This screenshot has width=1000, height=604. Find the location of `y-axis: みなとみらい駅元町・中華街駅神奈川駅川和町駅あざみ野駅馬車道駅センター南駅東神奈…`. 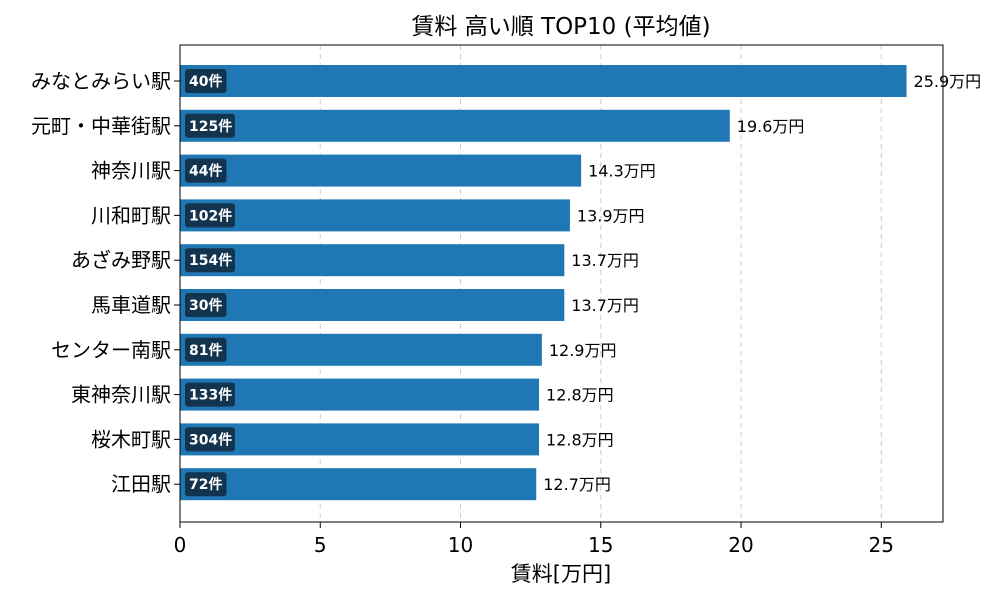

y-axis: みなとみらい駅元町・中華街駅神奈川駅川和町駅あざみ野駅馬車道駅センター南駅東神奈… is located at coordinates (105, 282).